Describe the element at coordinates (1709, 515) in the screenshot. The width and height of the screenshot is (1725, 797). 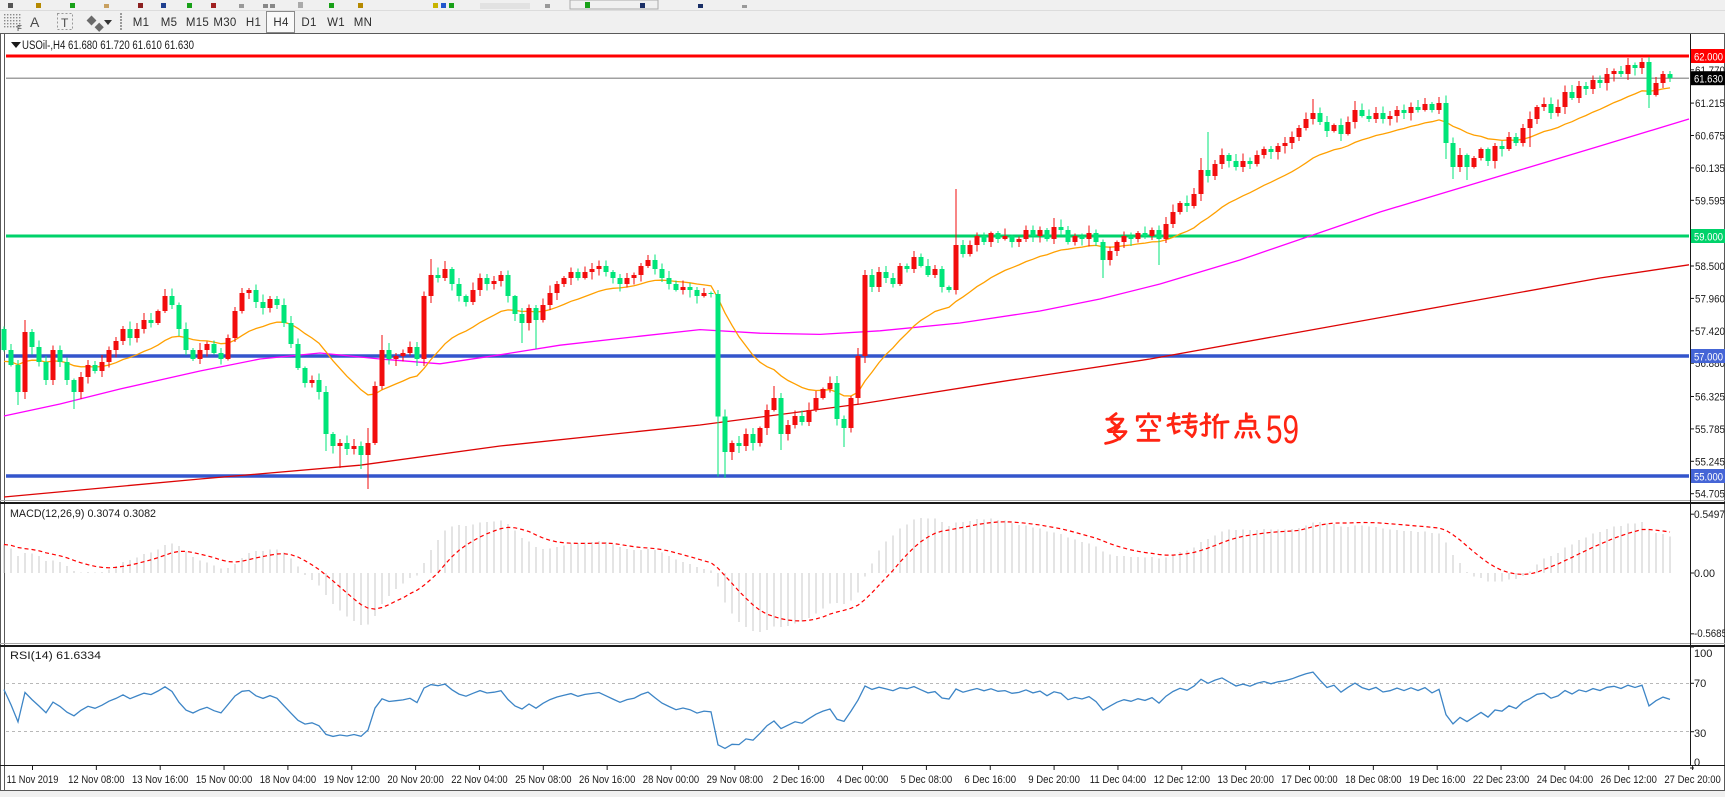
I see `svg-text: 0.5497` at that location.